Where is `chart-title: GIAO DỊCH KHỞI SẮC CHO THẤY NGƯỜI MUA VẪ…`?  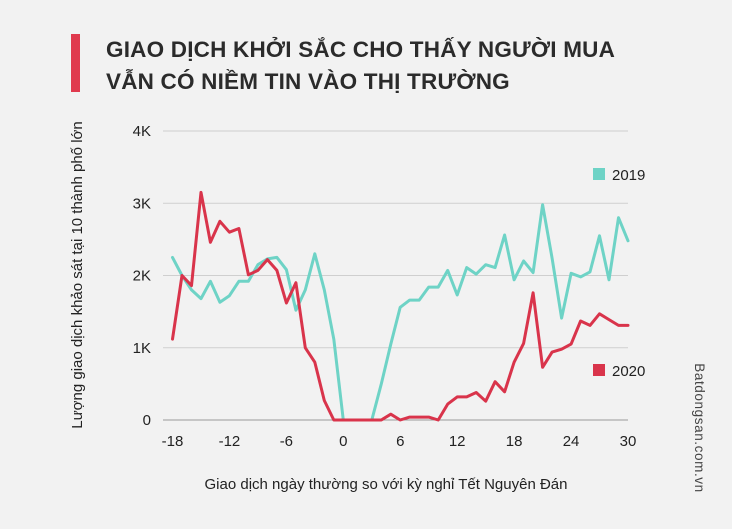 chart-title: GIAO DỊCH KHỞI SẮC CHO THẤY NGƯỜI MUA VẪ… is located at coordinates (386, 66).